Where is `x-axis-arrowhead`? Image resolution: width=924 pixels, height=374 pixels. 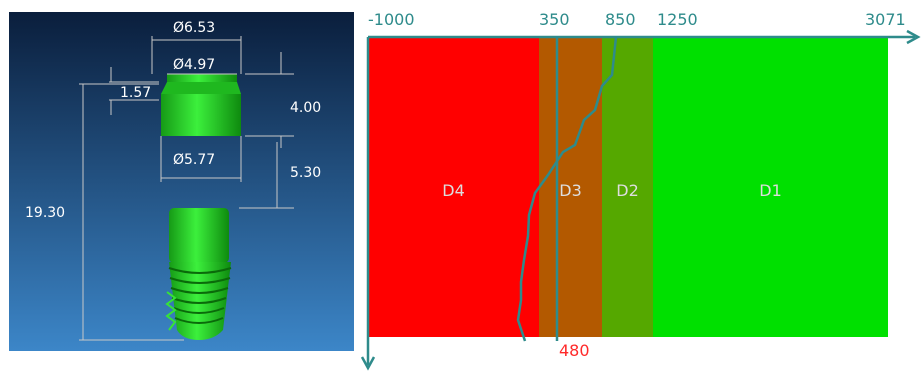 x-axis-arrowhead is located at coordinates (913, 37).